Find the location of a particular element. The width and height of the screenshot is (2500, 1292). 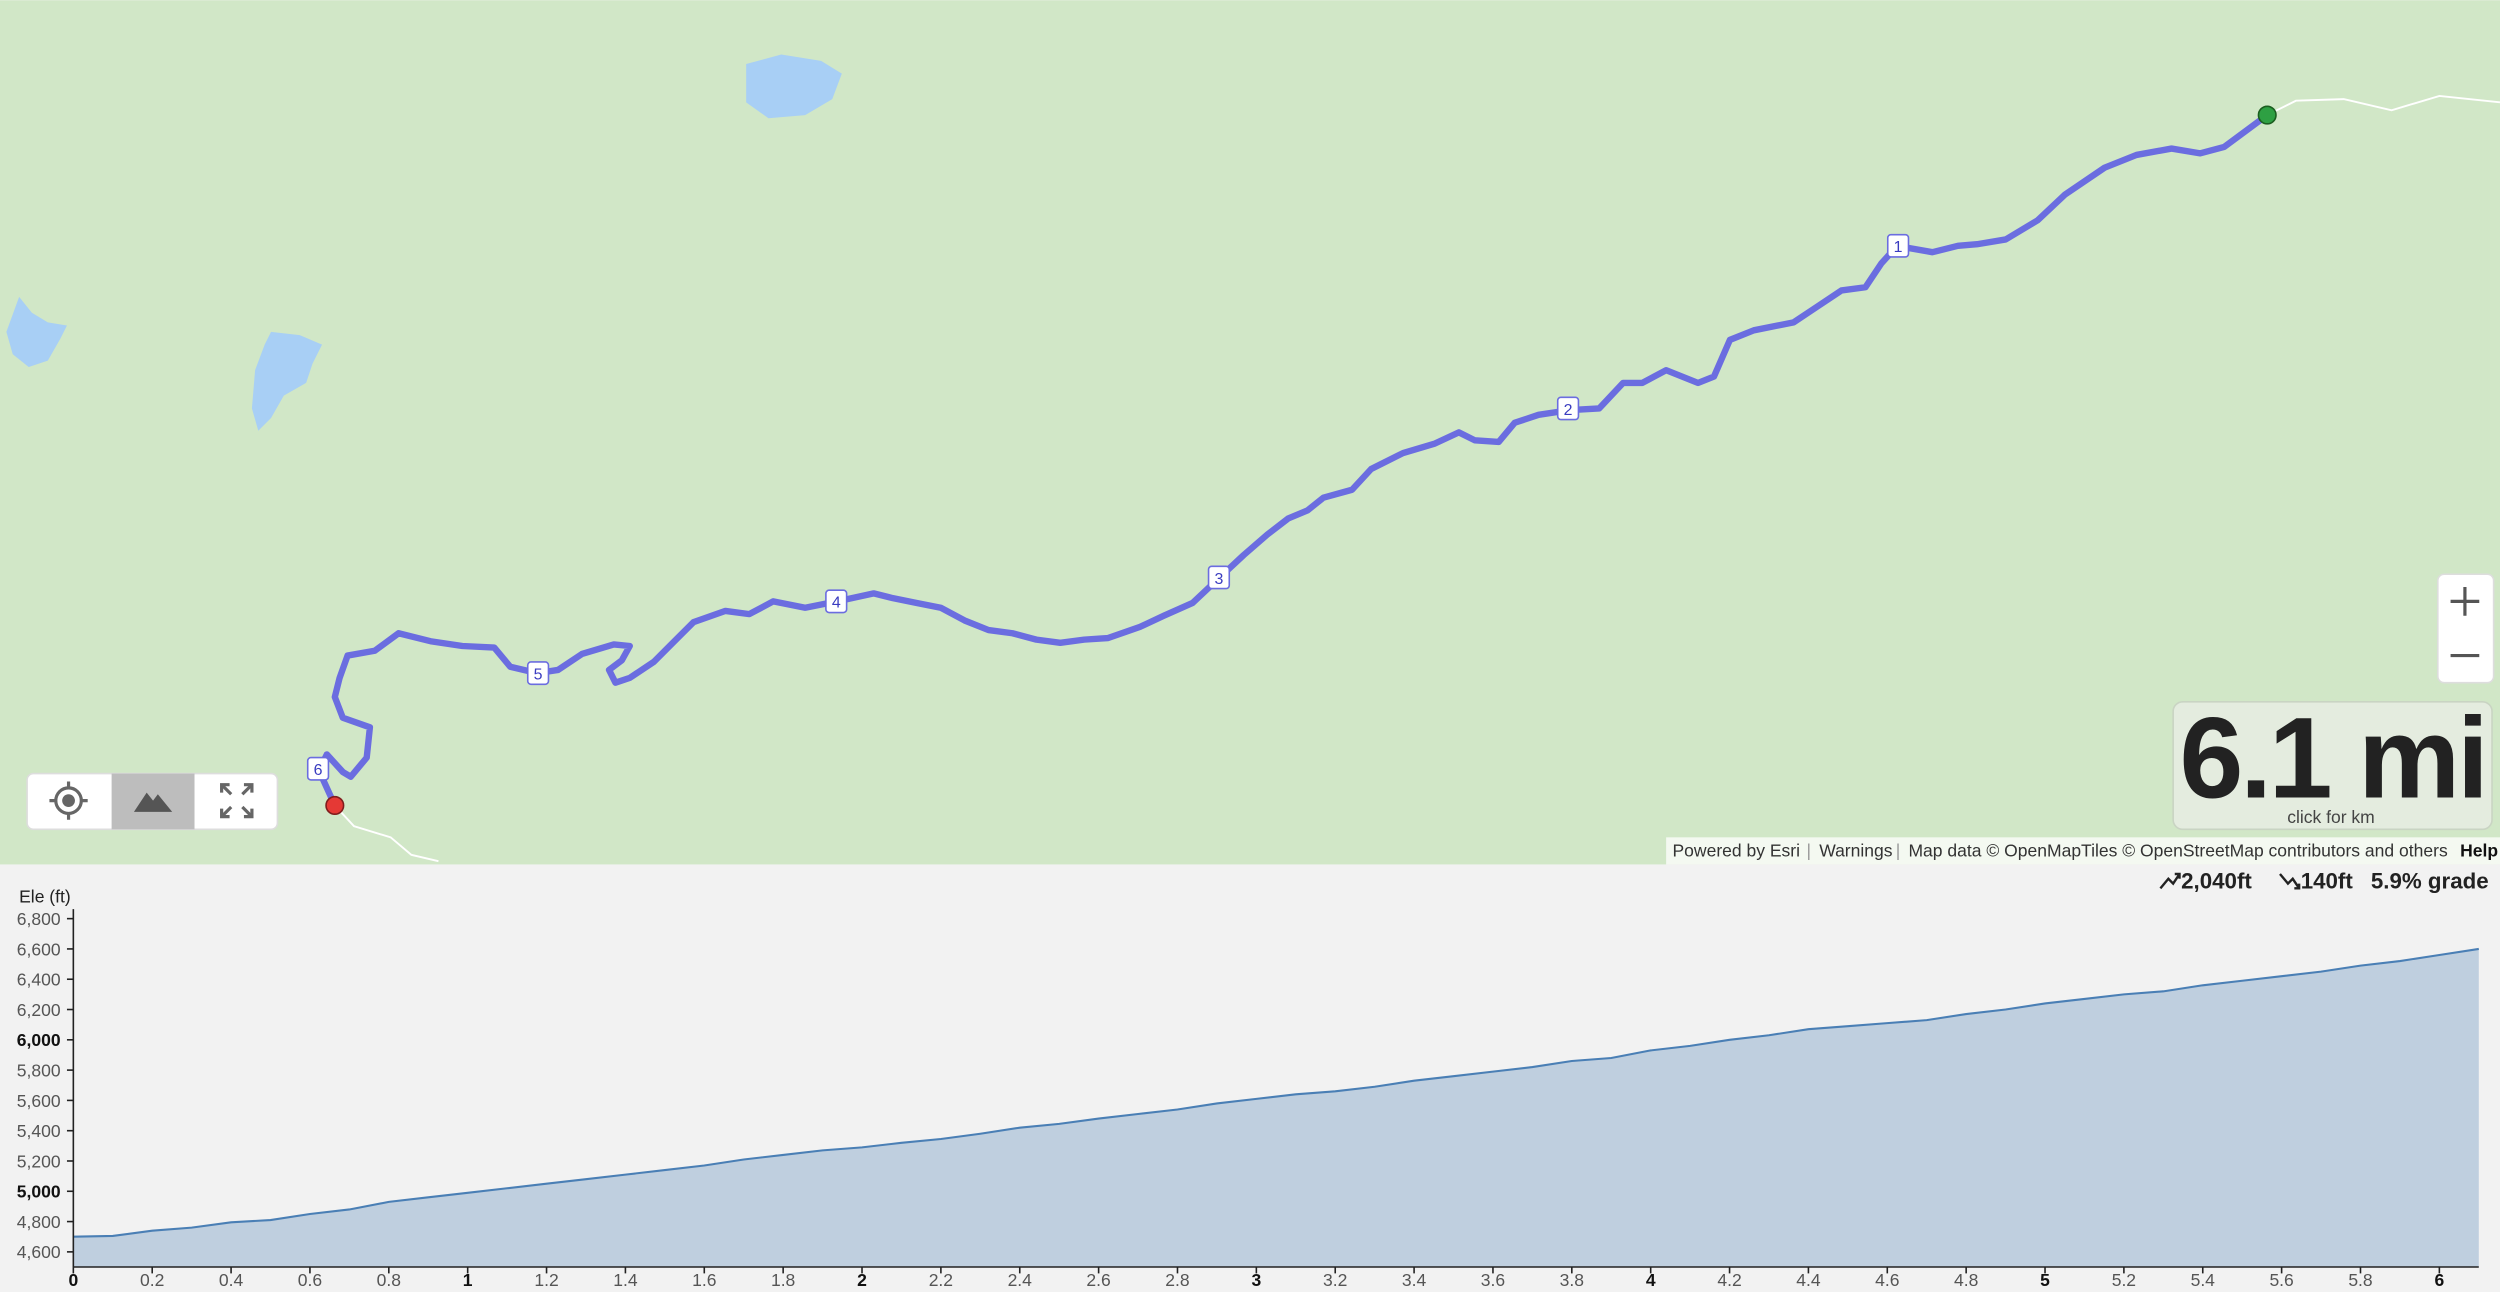

grade: 5.9% grade is located at coordinates (2430, 880).